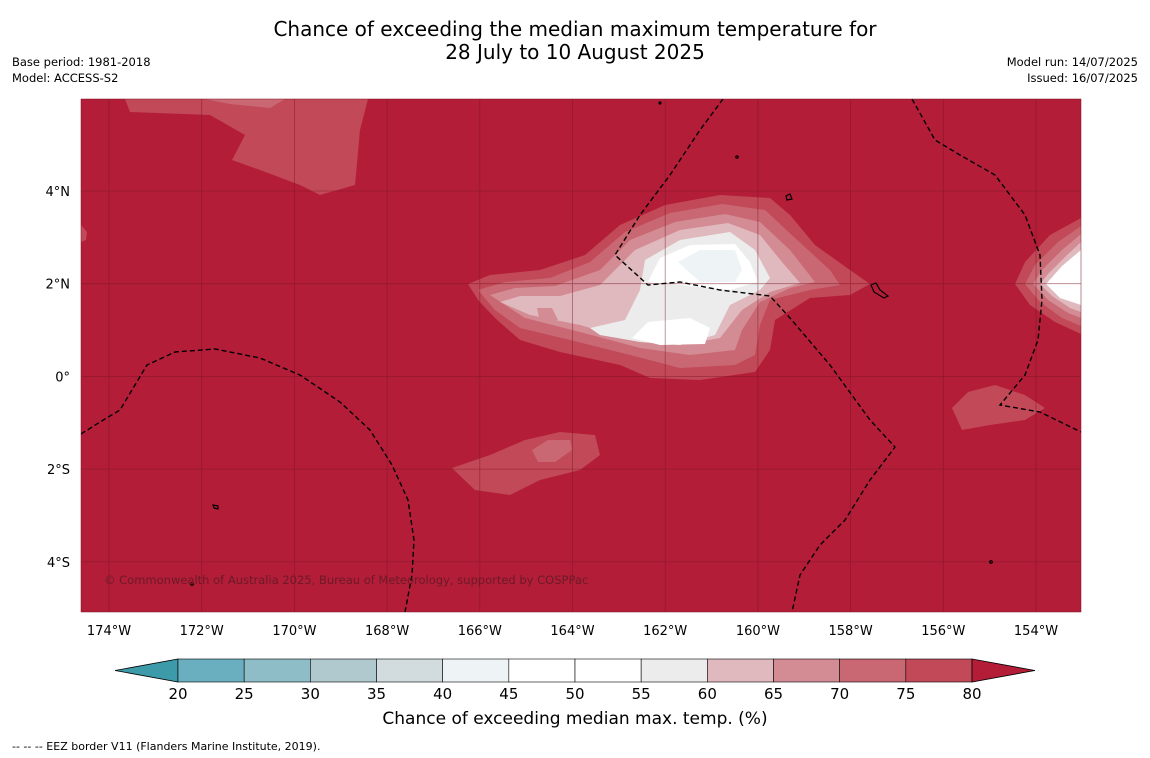  What do you see at coordinates (1003, 670) in the screenshot?
I see `colorbar-extend-high` at bounding box center [1003, 670].